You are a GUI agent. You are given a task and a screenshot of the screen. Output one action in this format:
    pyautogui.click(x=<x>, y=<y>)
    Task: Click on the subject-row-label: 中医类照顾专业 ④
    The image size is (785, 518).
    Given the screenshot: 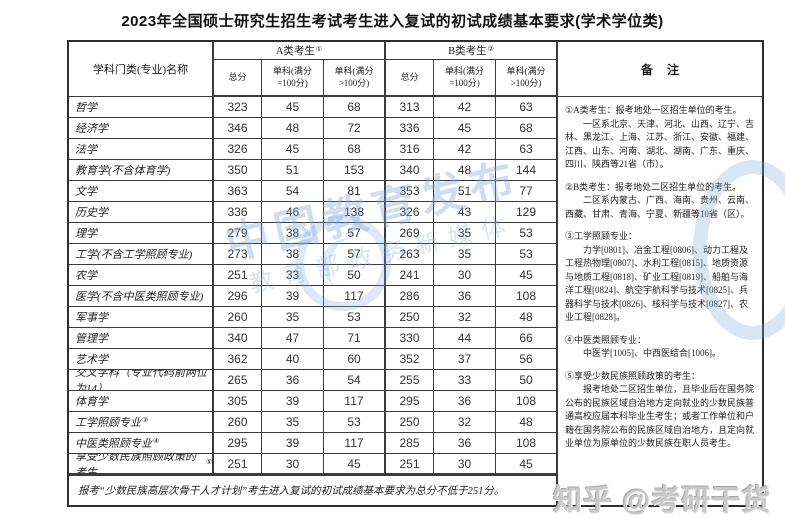 What is the action you would take?
    pyautogui.click(x=141, y=443)
    